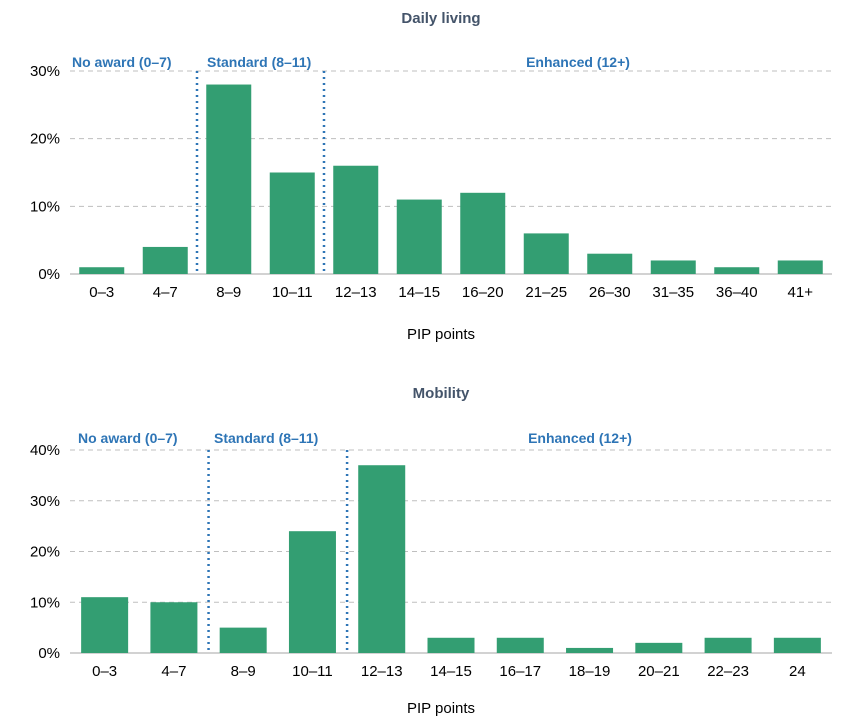  What do you see at coordinates (382, 671) in the screenshot?
I see `mobility-x-tick-label: 12–13` at bounding box center [382, 671].